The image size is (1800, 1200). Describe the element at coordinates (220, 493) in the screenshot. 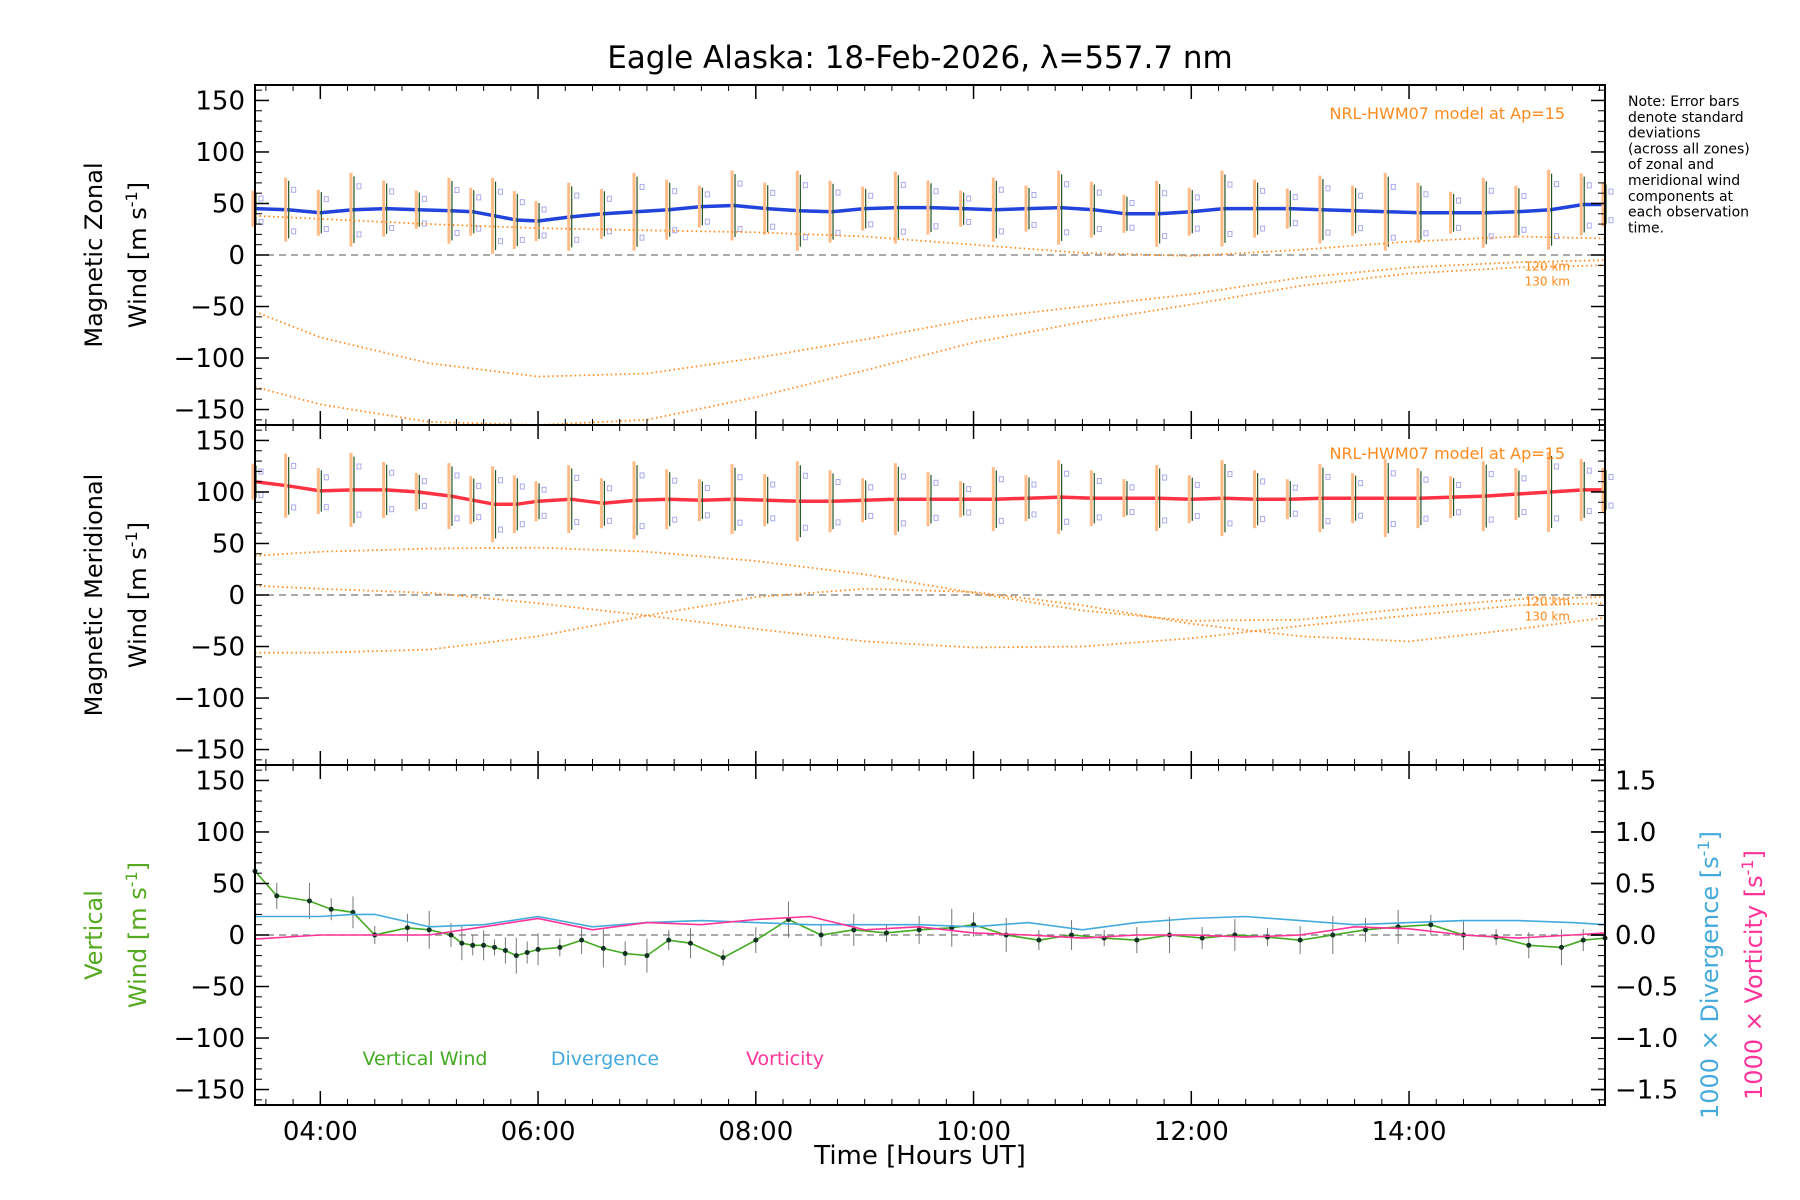

I see `y-tick-label: 100` at that location.